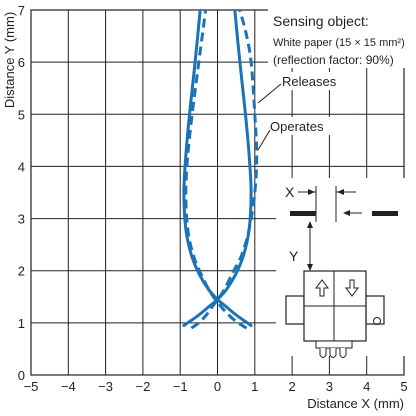  What do you see at coordinates (269, 93) in the screenshot?
I see `releases-leader-line` at bounding box center [269, 93].